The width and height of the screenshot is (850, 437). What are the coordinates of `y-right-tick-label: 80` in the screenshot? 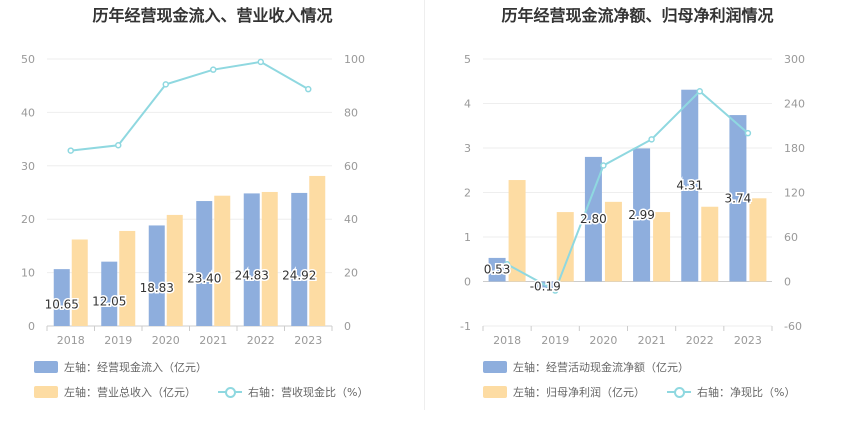 It's located at (351, 112).